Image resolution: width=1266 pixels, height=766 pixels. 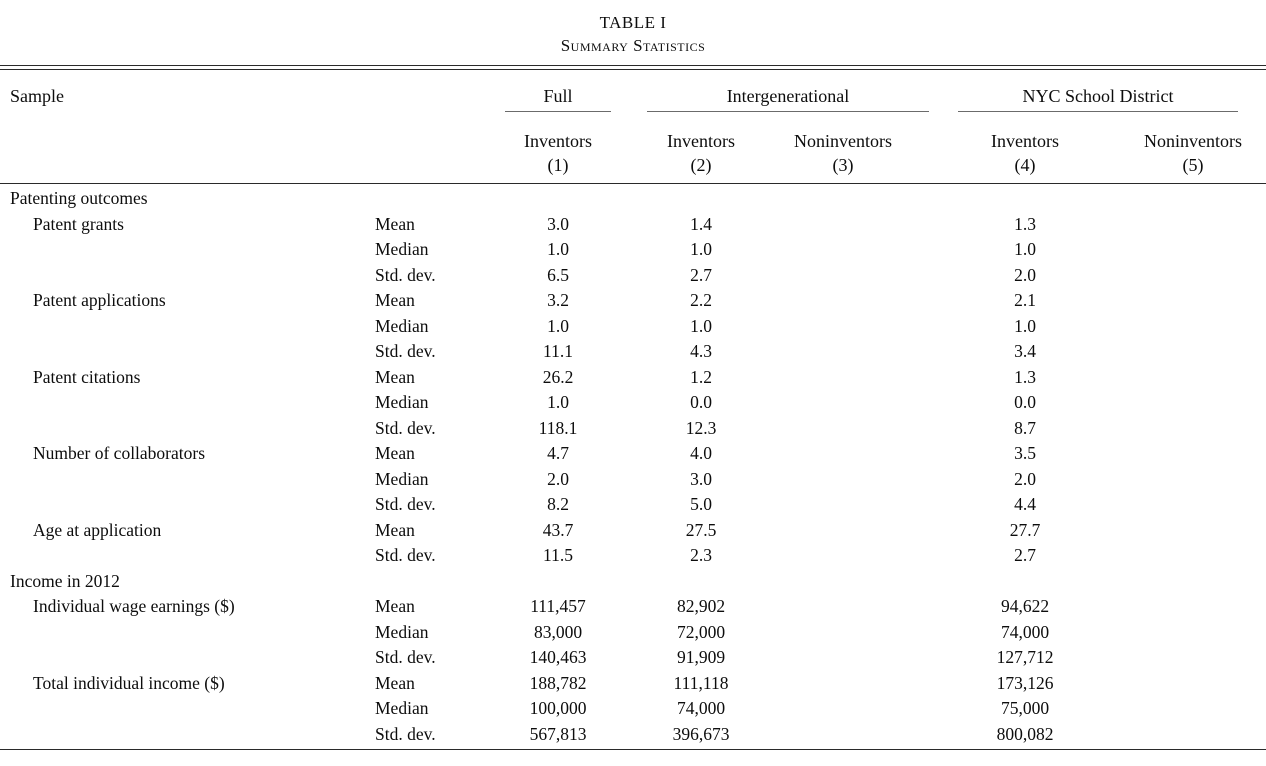 I want to click on group-nyc-school-district-underline, so click(x=1098, y=111).